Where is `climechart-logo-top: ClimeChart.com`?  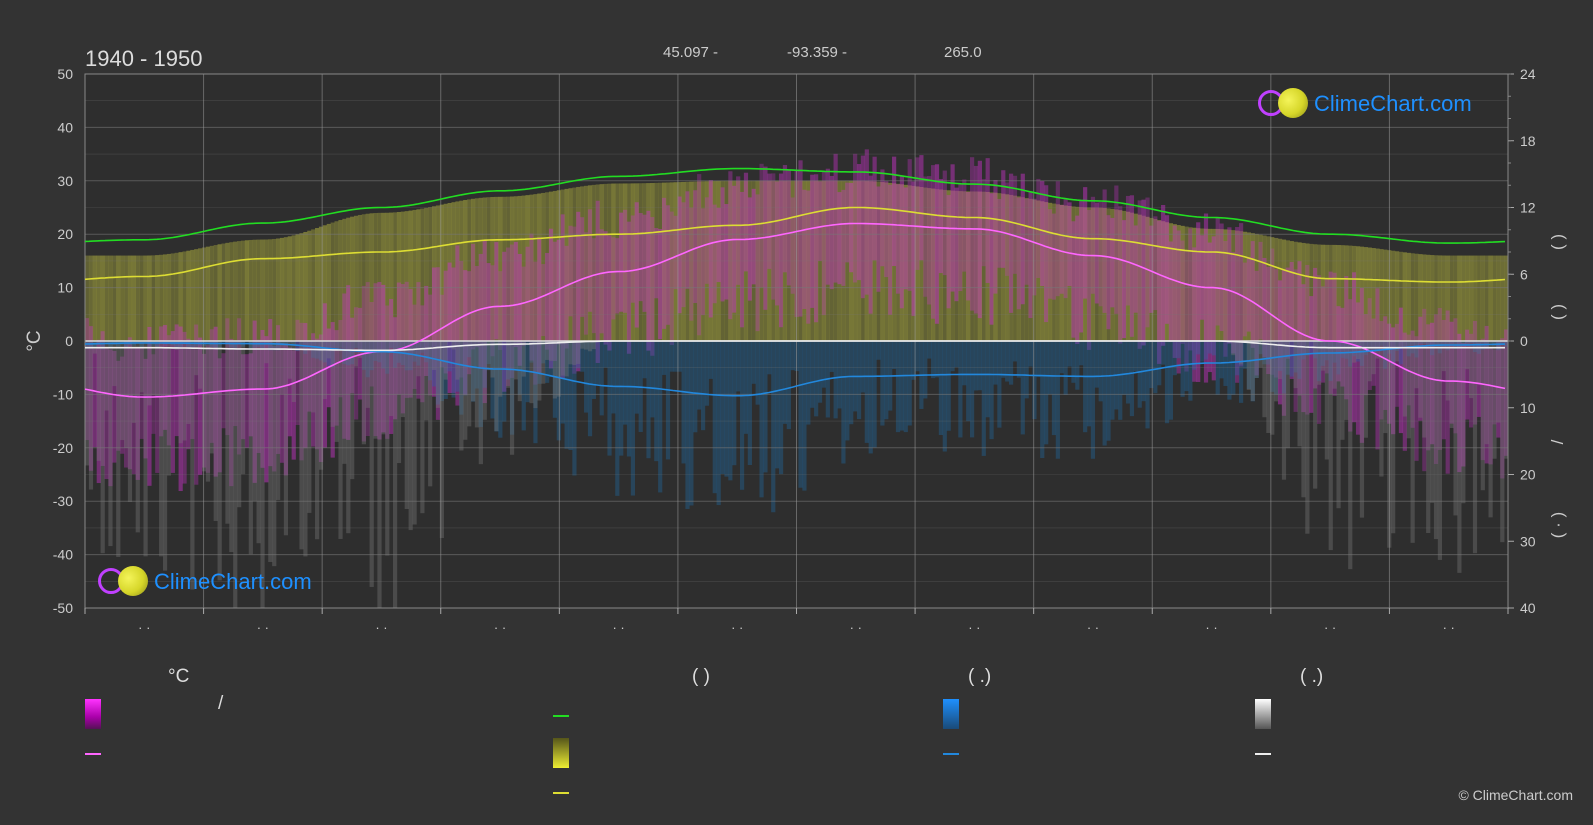 climechart-logo-top: ClimeChart.com is located at coordinates (1364, 104).